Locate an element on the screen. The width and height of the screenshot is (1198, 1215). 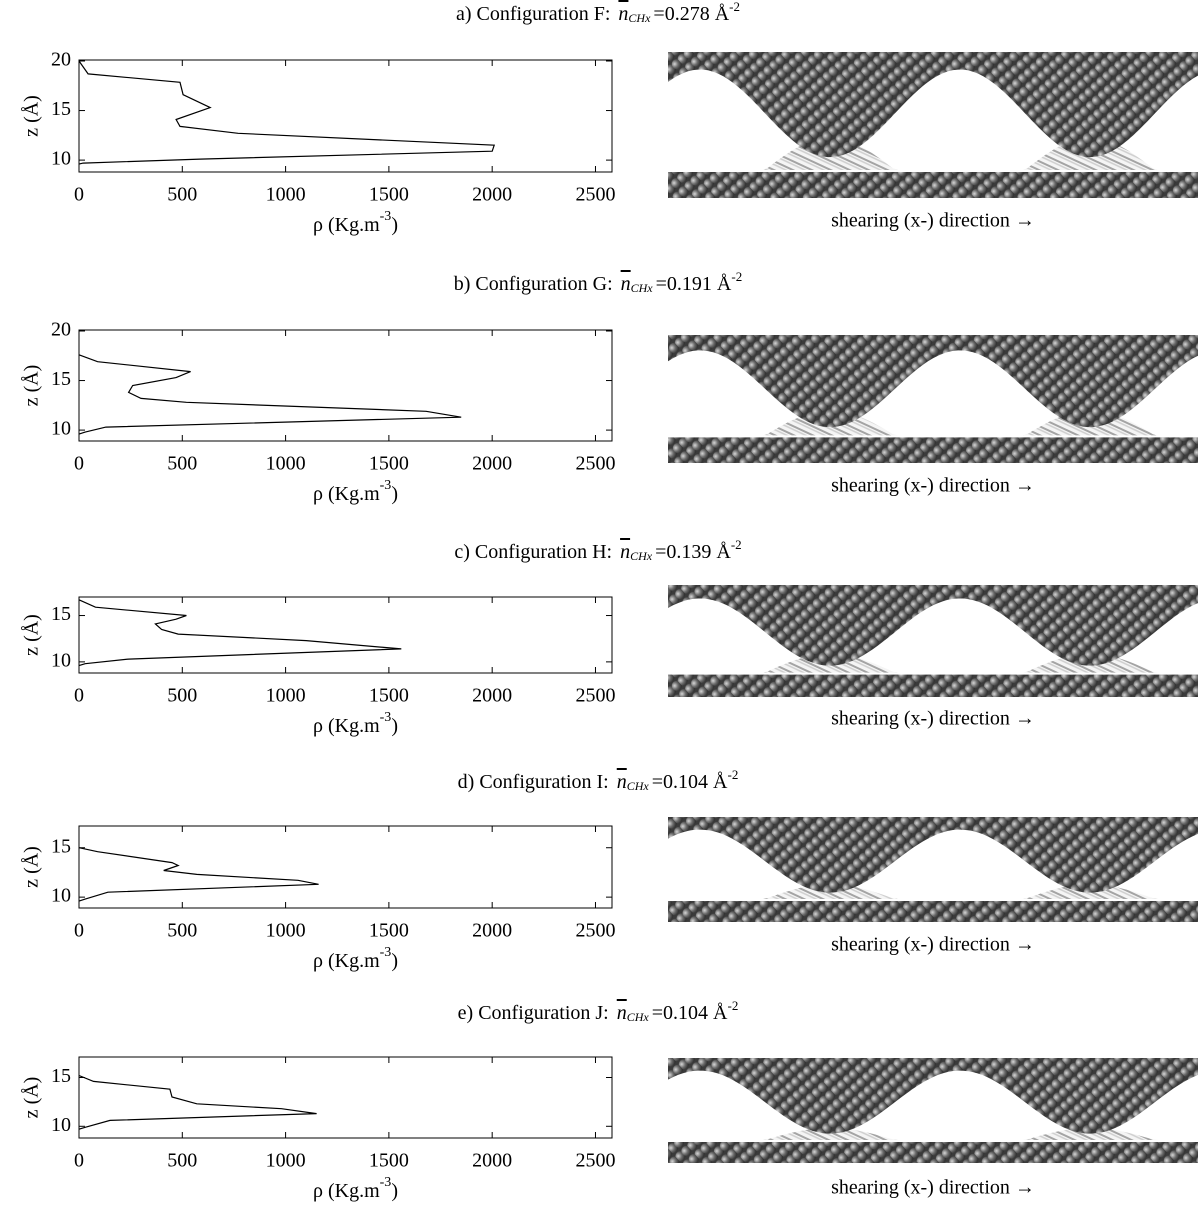
panel-title: c) Configuration H: nCHx =0.139 Å-2 is located at coordinates (597, 550).